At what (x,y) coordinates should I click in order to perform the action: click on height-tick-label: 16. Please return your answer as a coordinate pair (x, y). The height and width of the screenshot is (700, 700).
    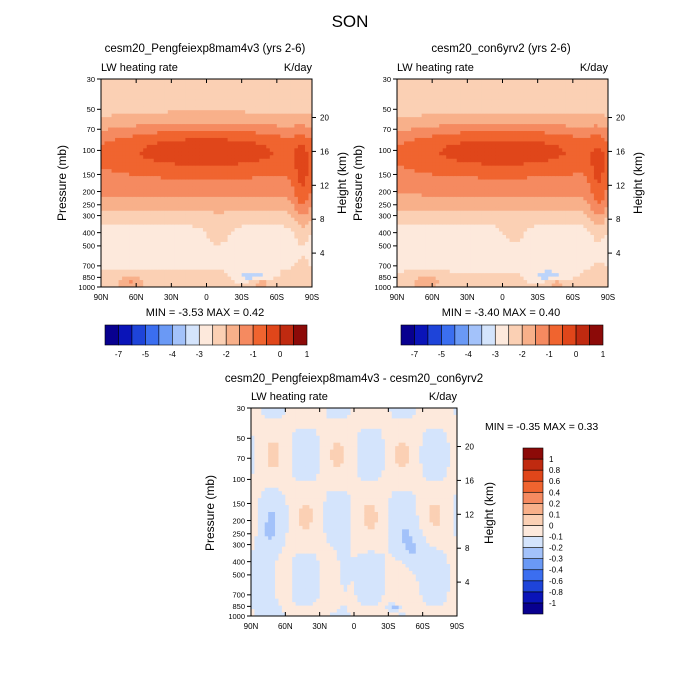
    Looking at the image, I should click on (324, 151).